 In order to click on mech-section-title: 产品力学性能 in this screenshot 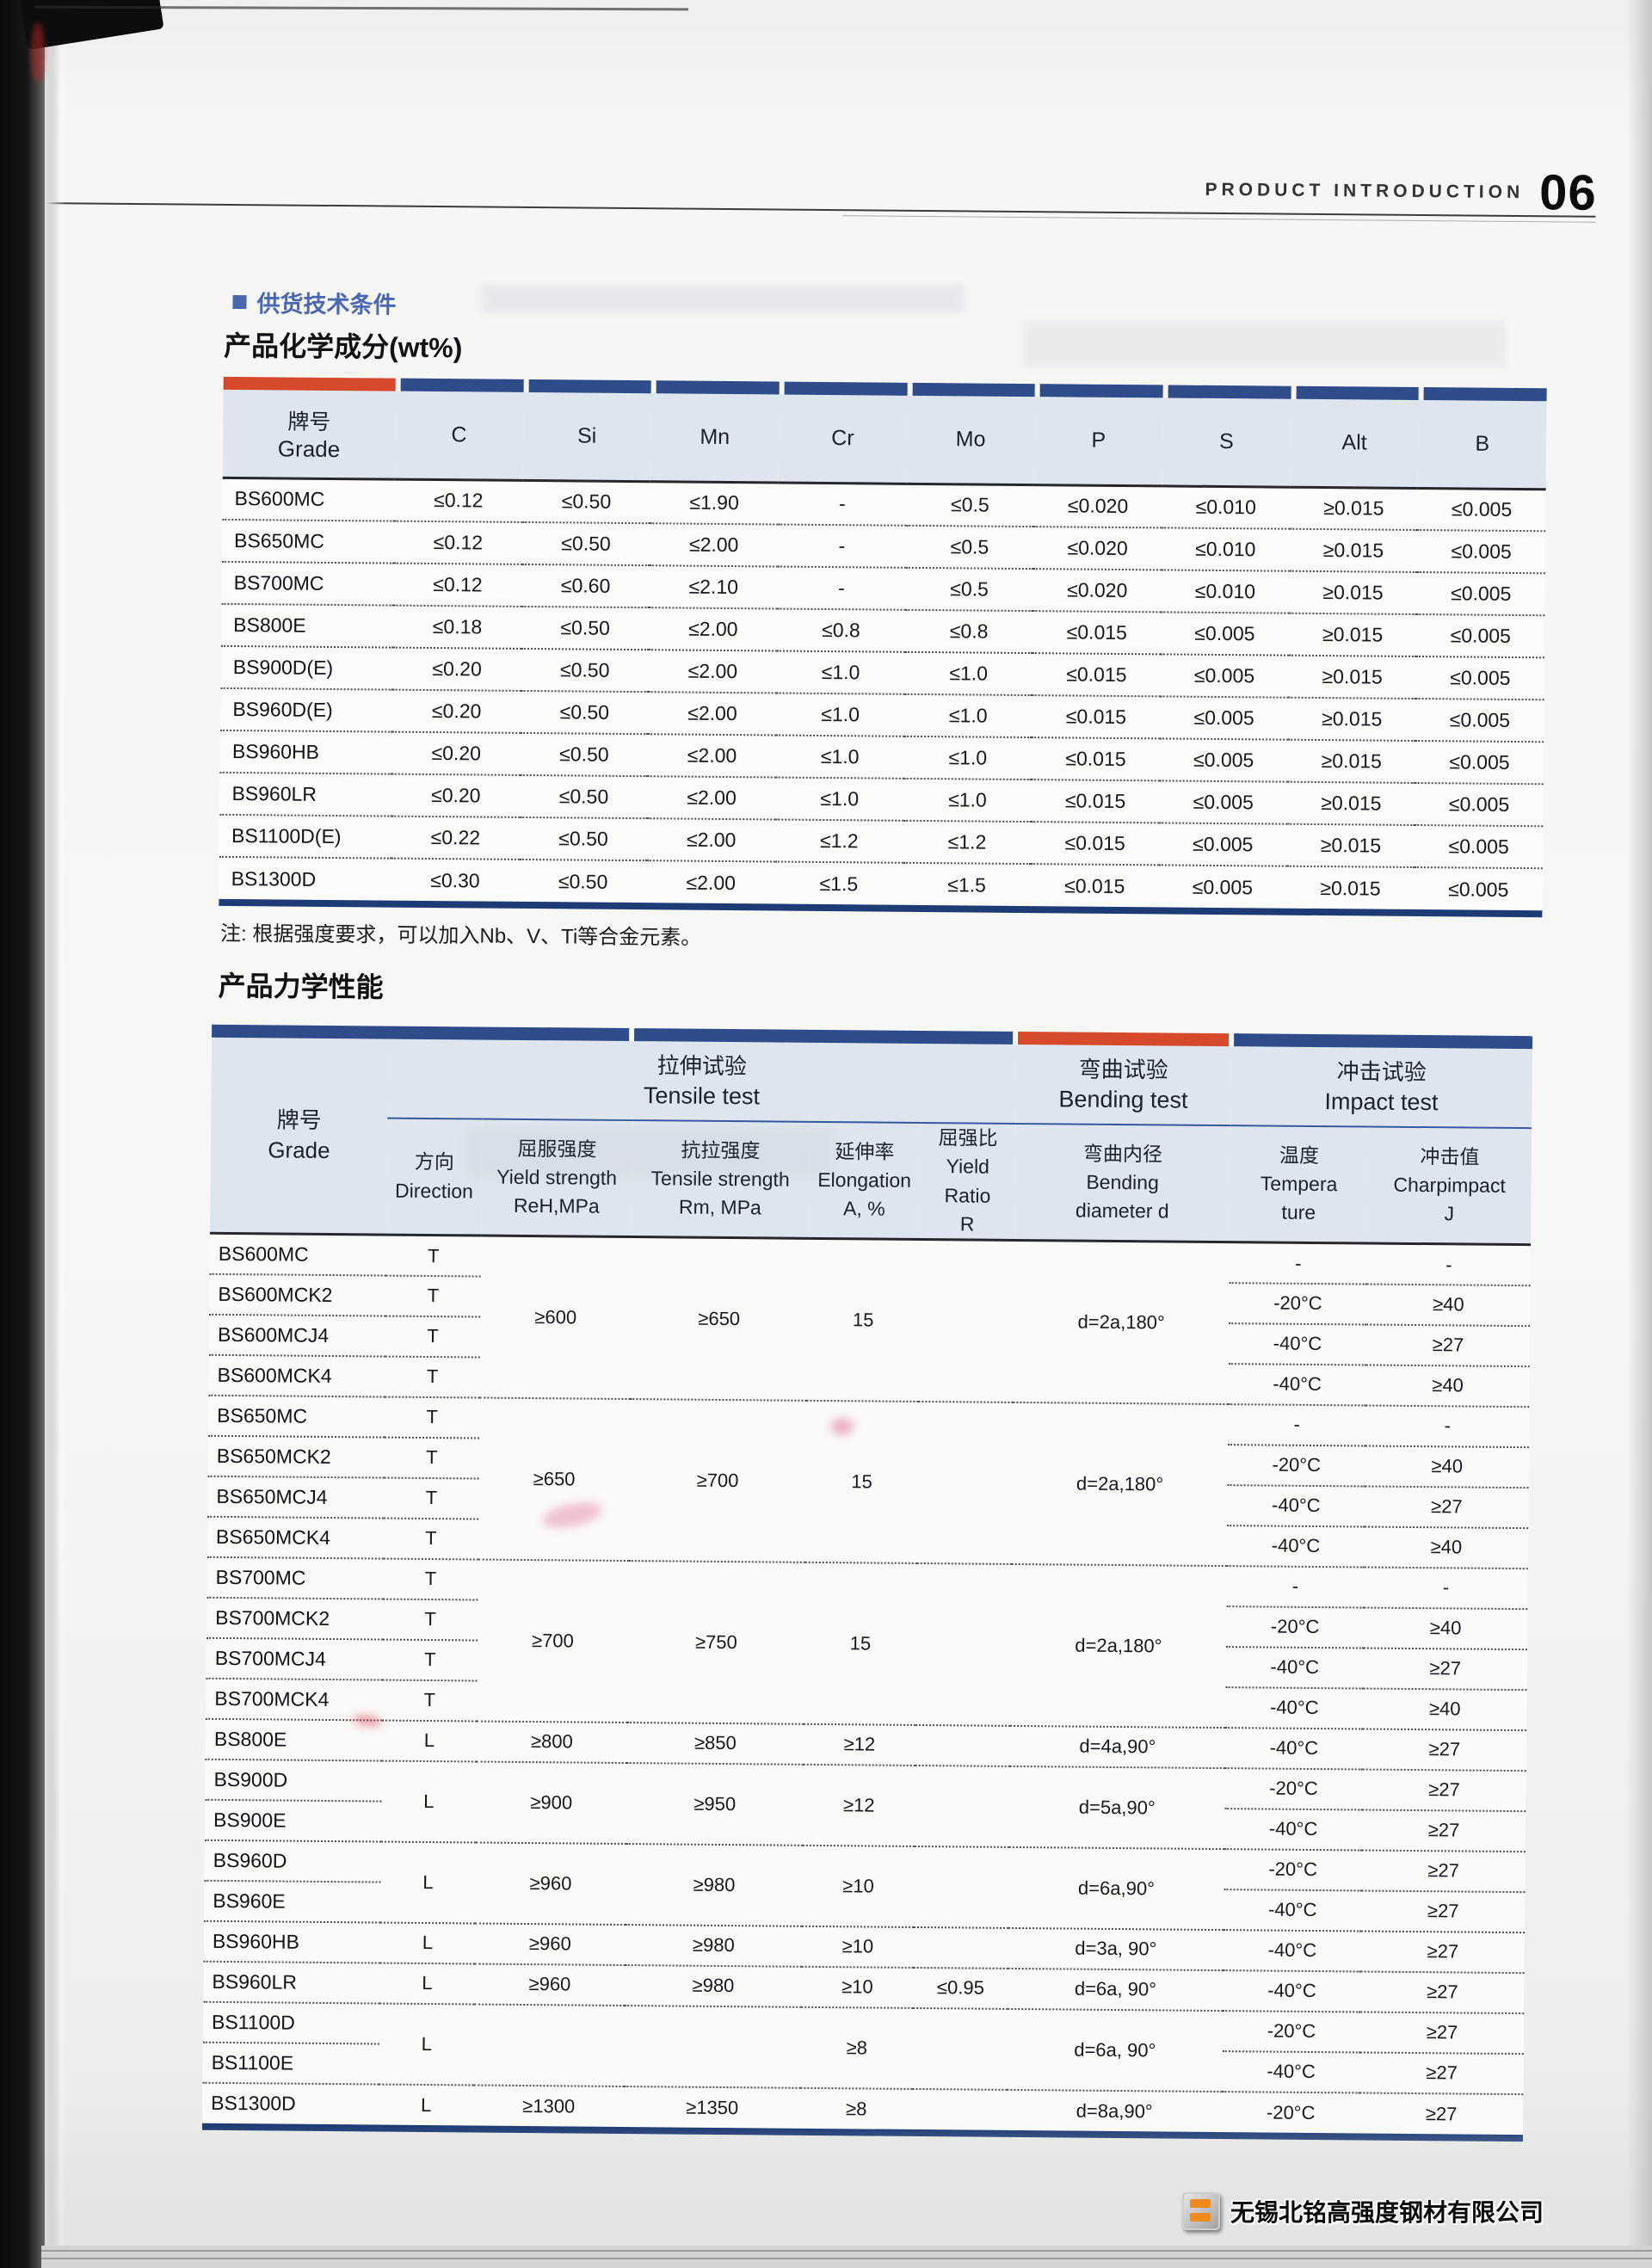, I will do `click(301, 987)`.